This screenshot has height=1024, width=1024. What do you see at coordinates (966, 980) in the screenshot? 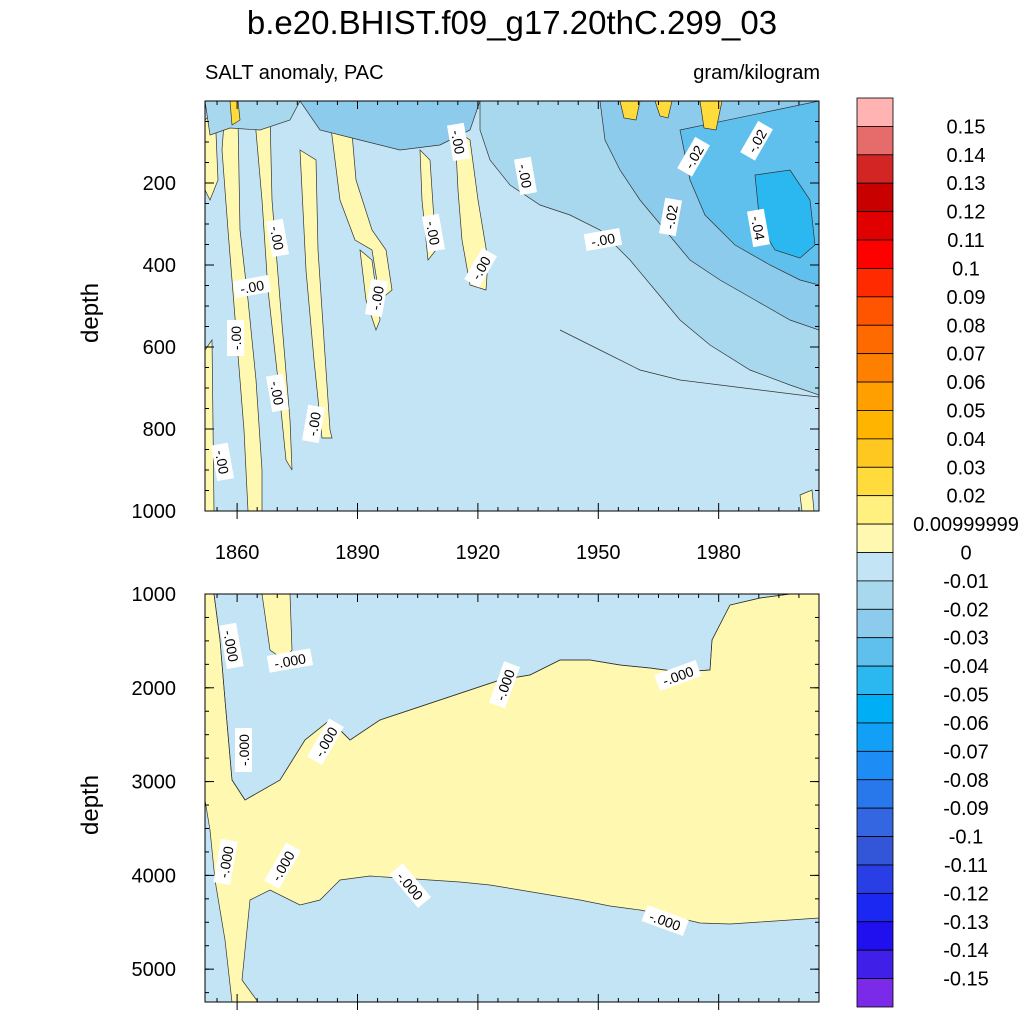
I see `colorbar-label: -0.15` at bounding box center [966, 980].